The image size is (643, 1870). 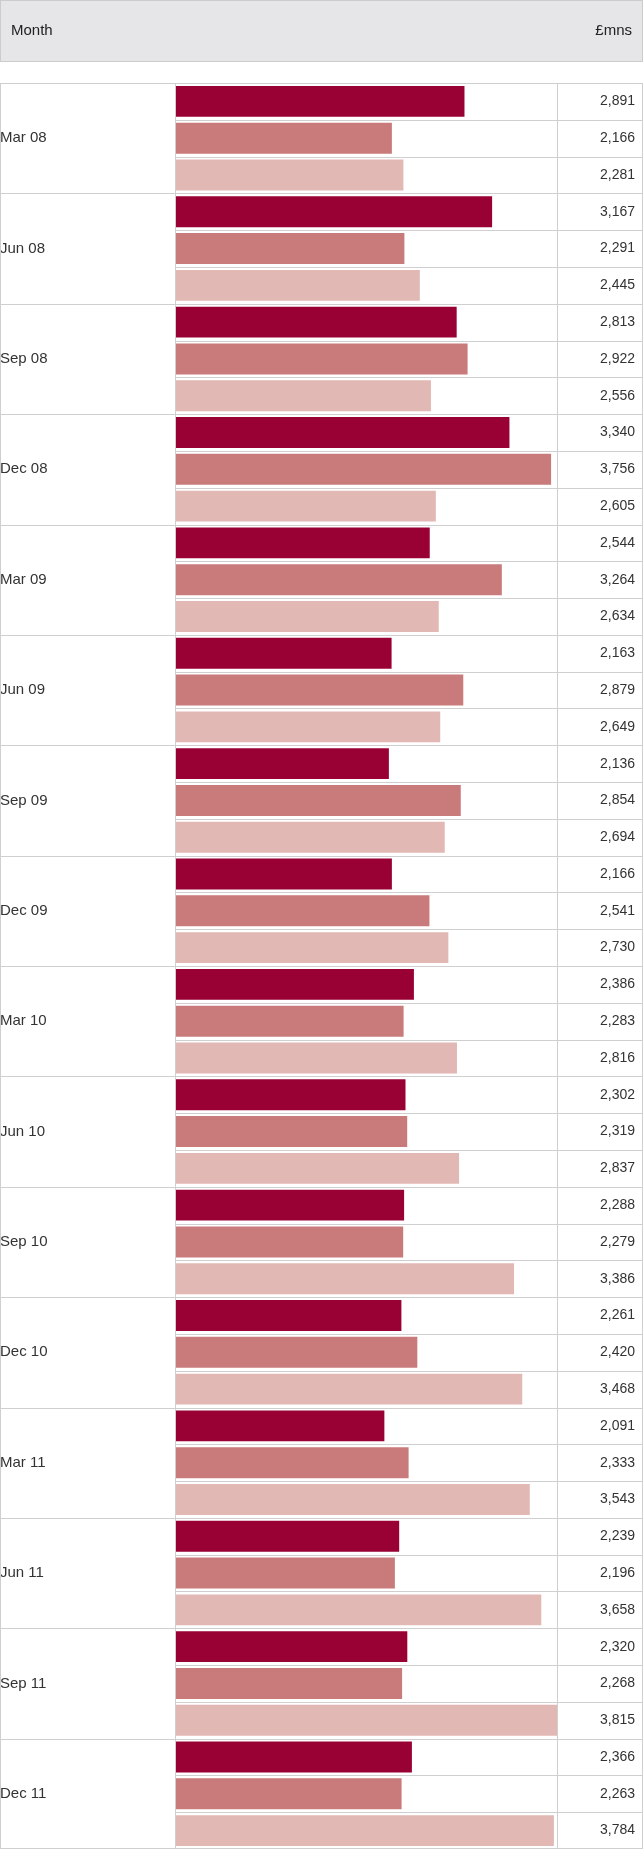 I want to click on data-label: 3,167, so click(x=617, y=210).